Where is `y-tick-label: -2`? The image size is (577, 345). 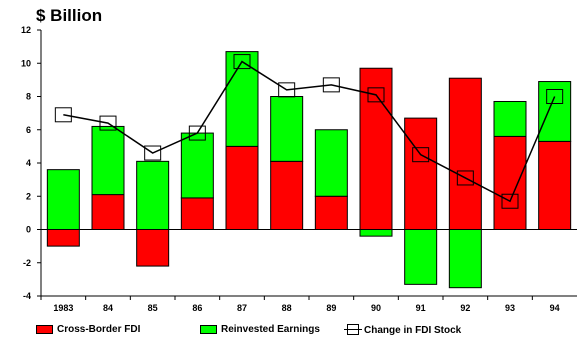
y-tick-label: -2 is located at coordinates (27, 263).